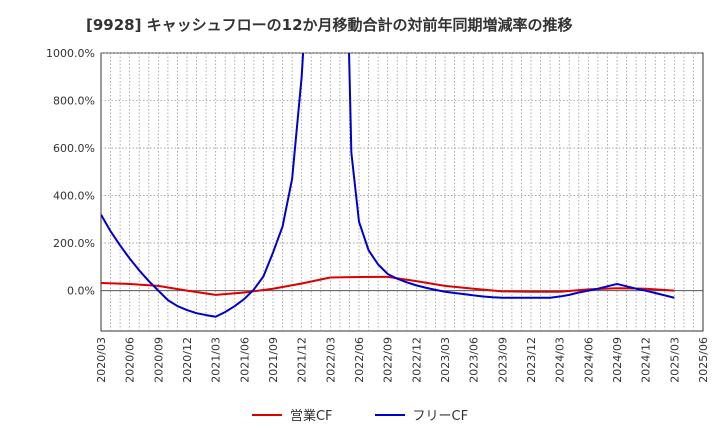 Image resolution: width=720 pixels, height=440 pixels. I want to click on y-tick-label: 600.0%, so click(74, 148).